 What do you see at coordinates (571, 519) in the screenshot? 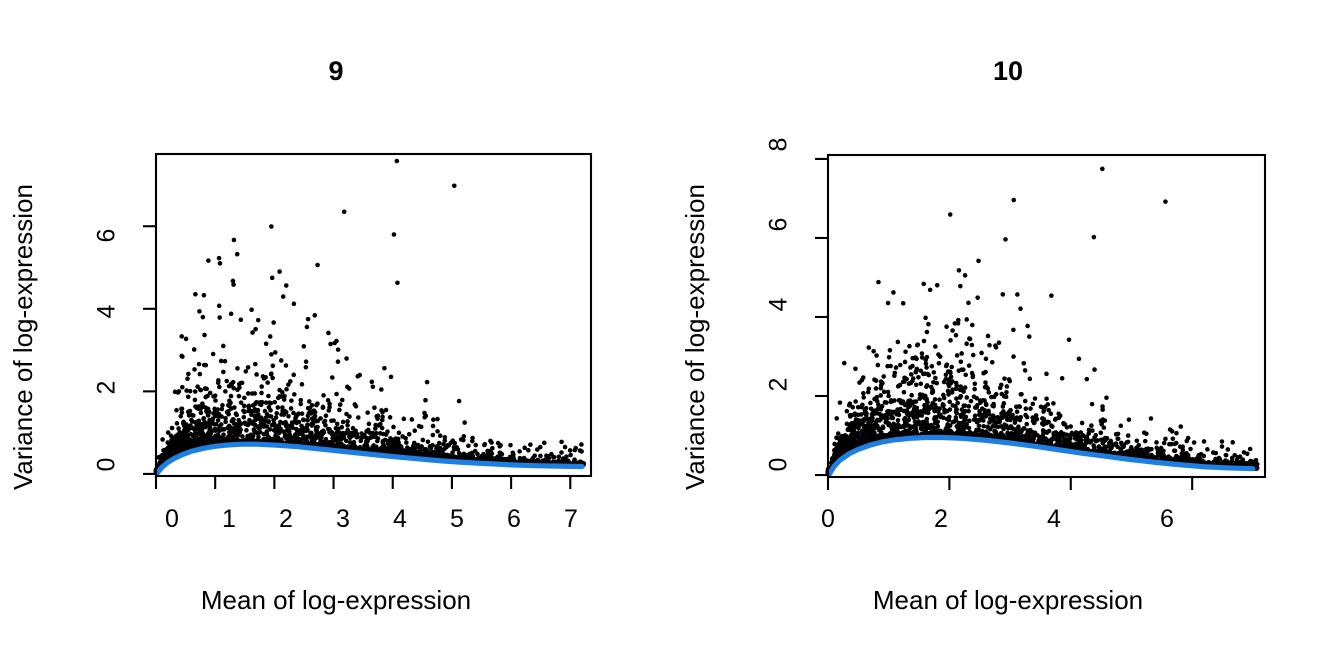
I see `x-tick-label: 7` at bounding box center [571, 519].